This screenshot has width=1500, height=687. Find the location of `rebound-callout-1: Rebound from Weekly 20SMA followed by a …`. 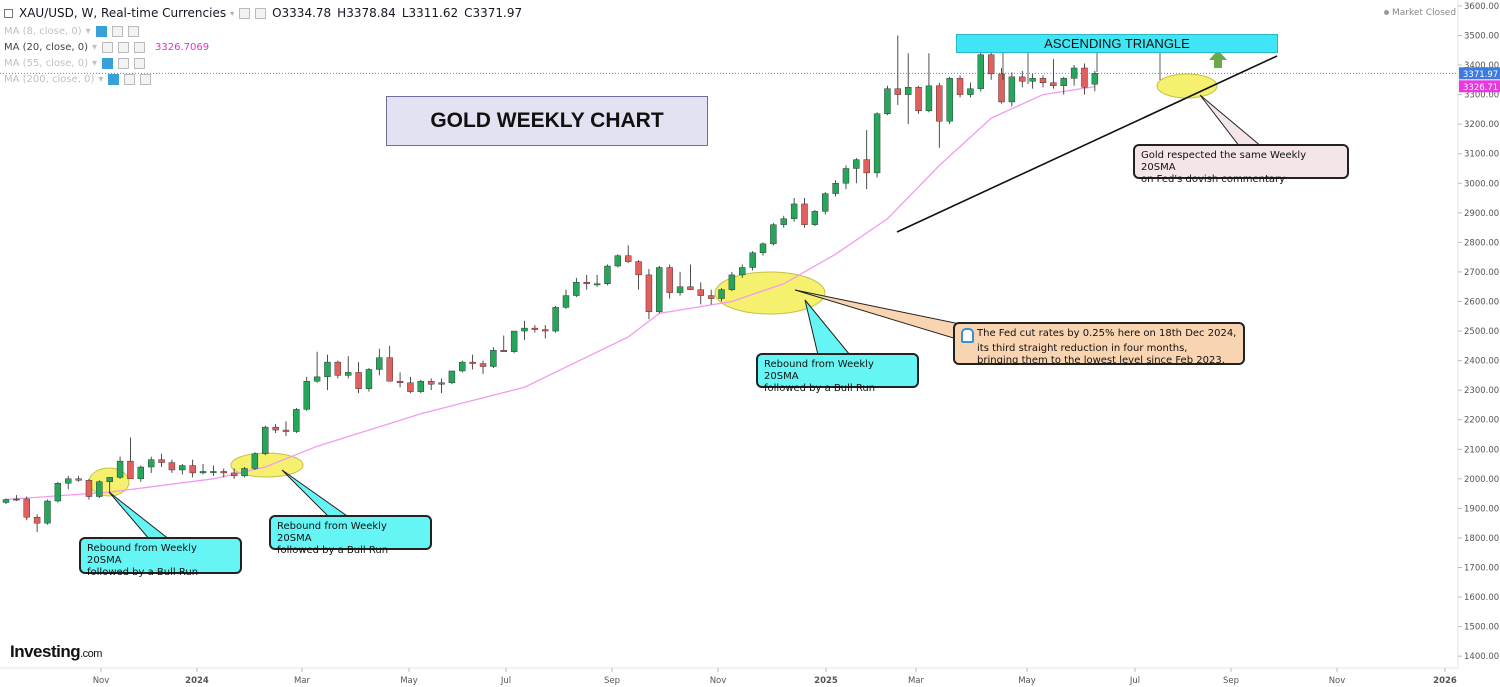

rebound-callout-1: Rebound from Weekly 20SMA followed by a … is located at coordinates (160, 557).